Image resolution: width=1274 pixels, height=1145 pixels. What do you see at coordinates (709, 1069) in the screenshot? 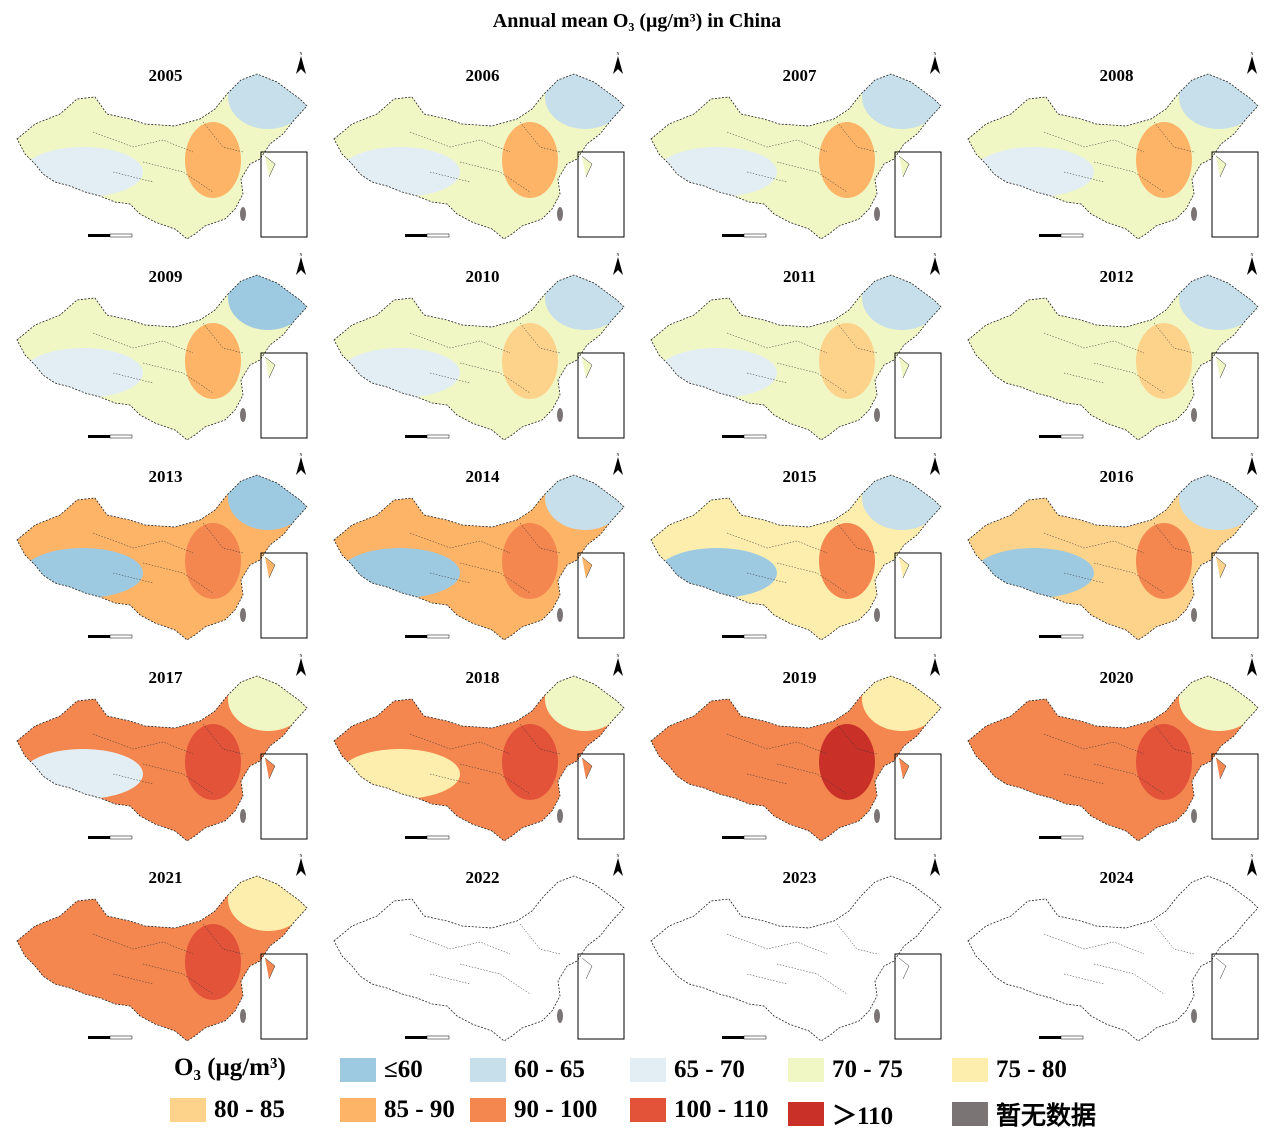
I see `legend-label: 65 - 70` at bounding box center [709, 1069].